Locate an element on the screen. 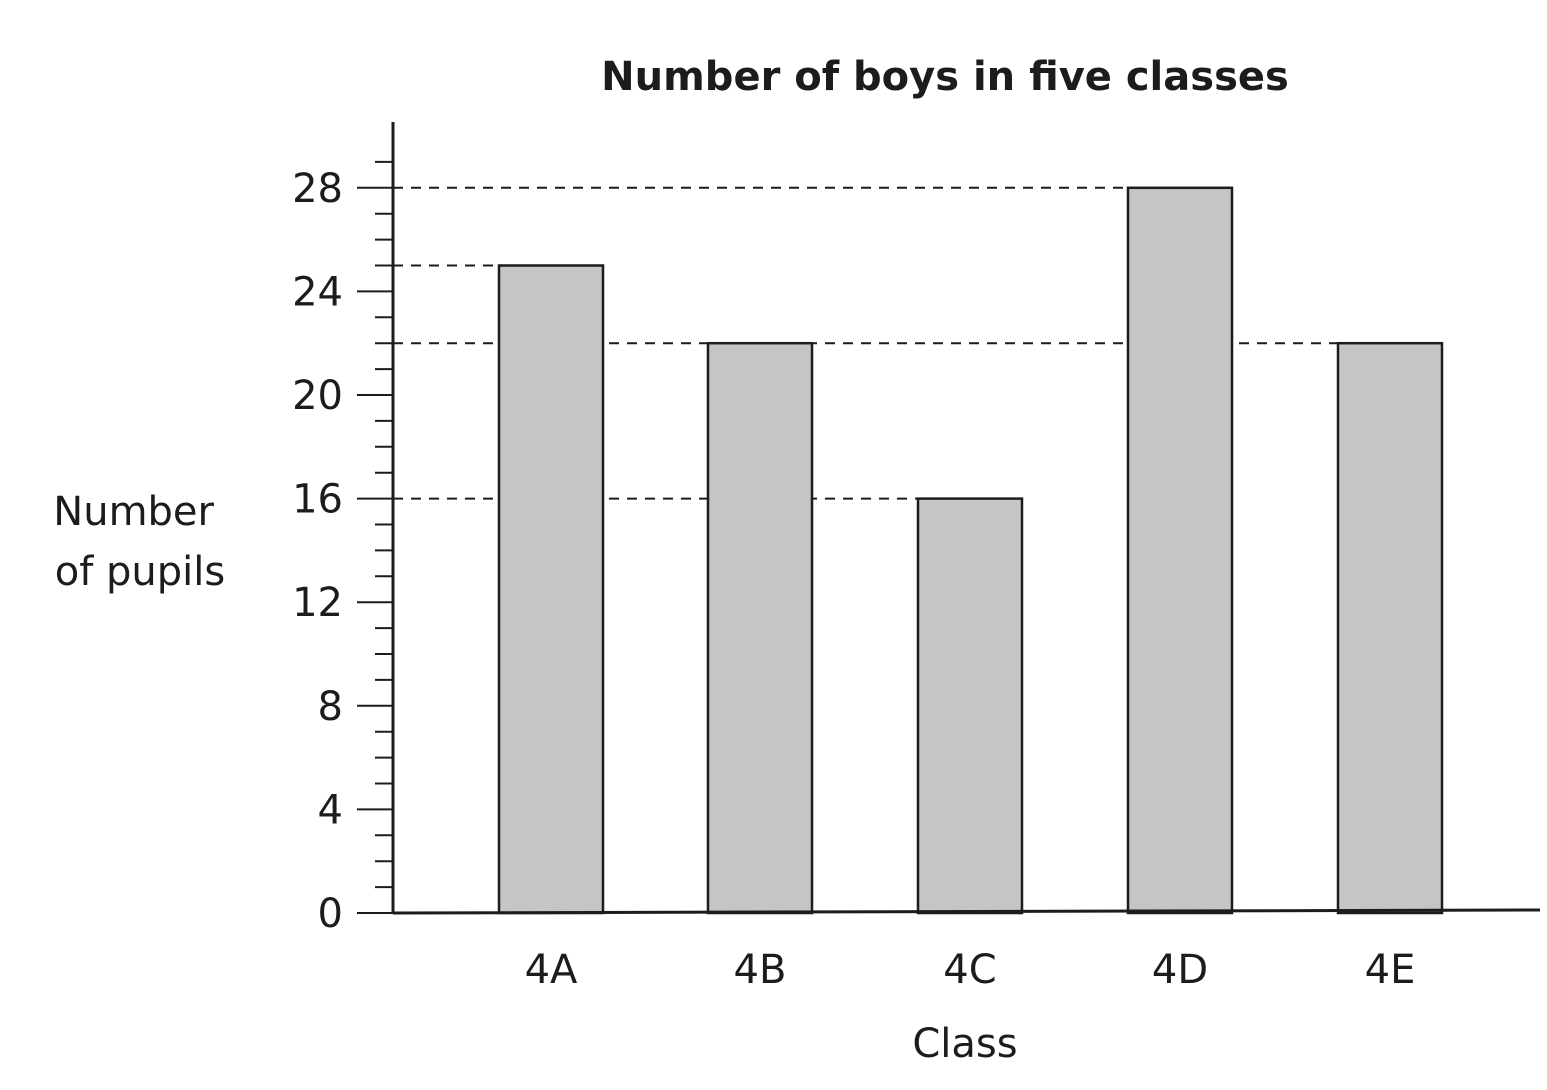 This screenshot has height=1090, width=1547. y-axis-ticks: 0 4 8 12 16 20 24 28 is located at coordinates (342, 548).